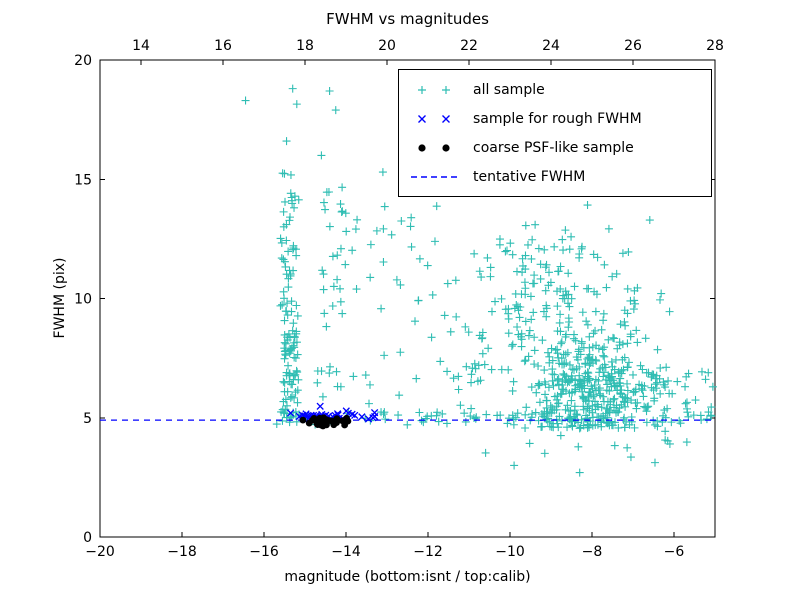  I want to click on legend-item-all-sample: all sample, so click(555, 89).